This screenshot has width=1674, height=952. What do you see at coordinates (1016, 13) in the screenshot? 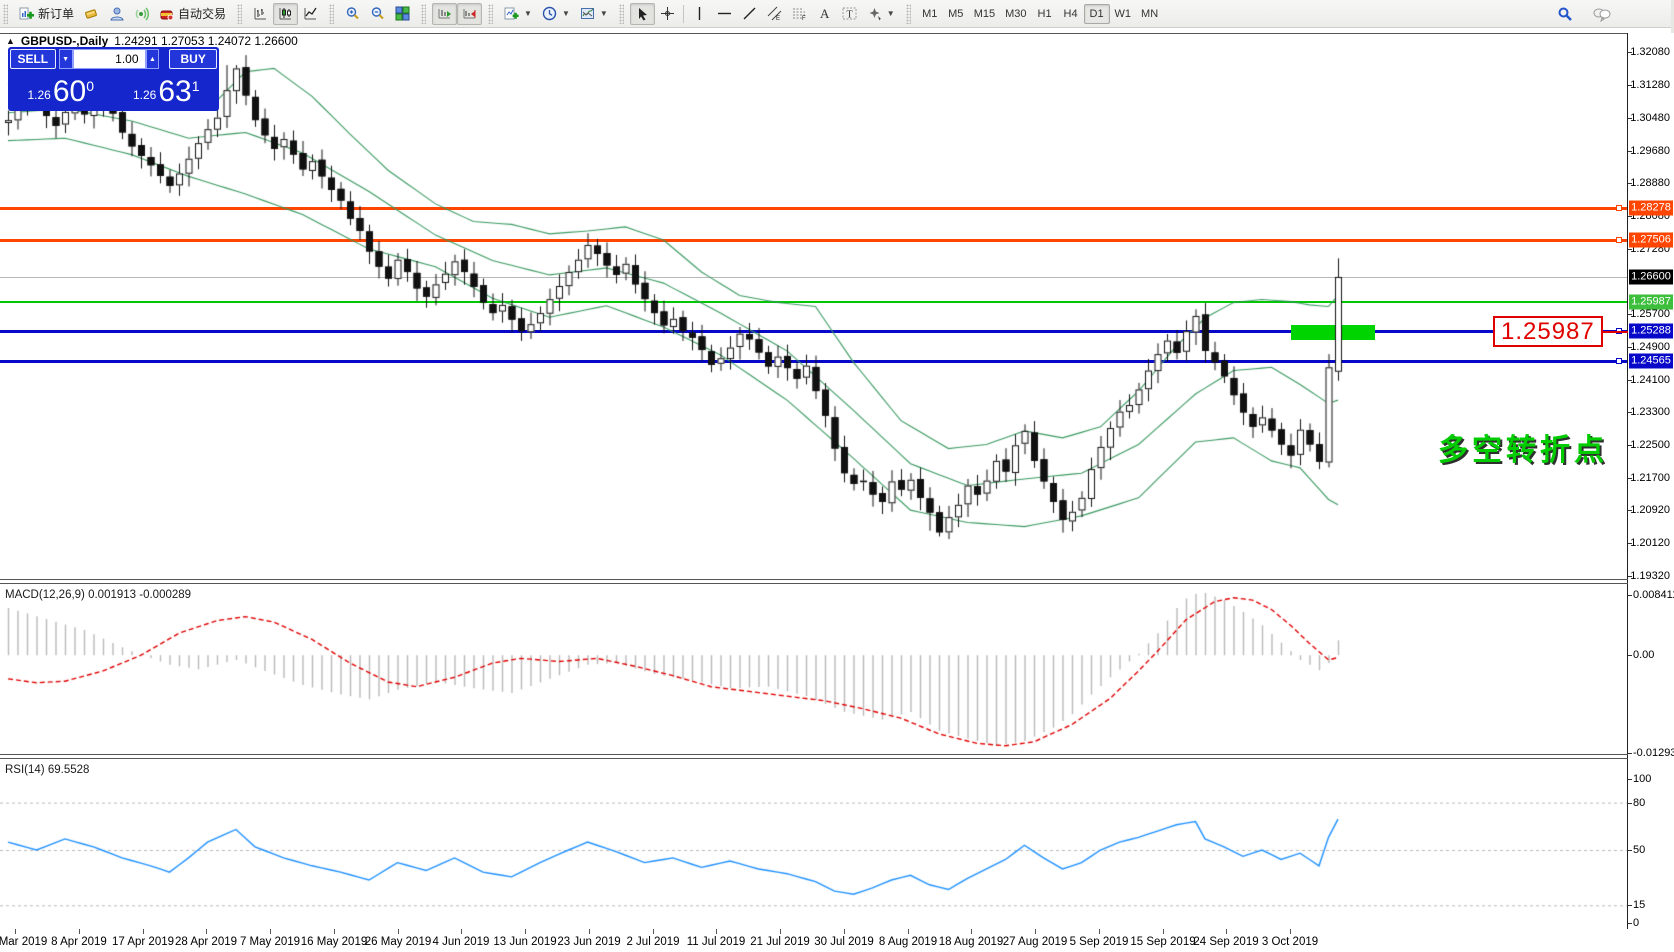
I see `timeframe-m30-button: M30` at bounding box center [1016, 13].